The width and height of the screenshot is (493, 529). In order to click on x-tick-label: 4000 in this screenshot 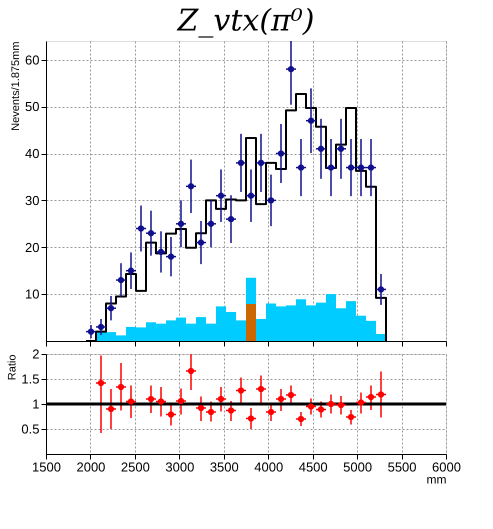, I will do `click(269, 467)`.